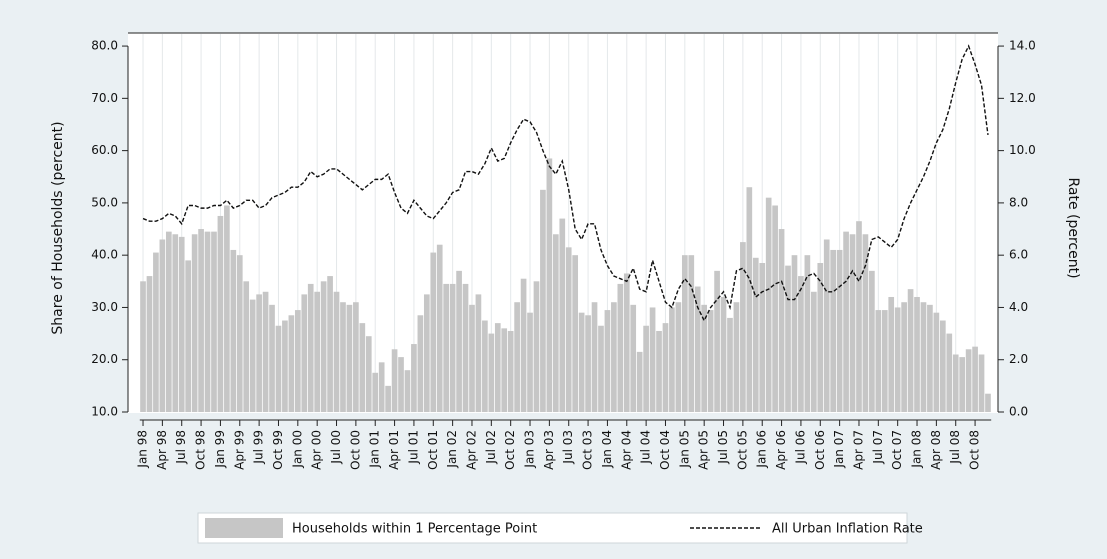 This screenshot has height=559, width=1107. What do you see at coordinates (201, 450) in the screenshot?
I see `x-tick-label: Oct 98` at bounding box center [201, 450].